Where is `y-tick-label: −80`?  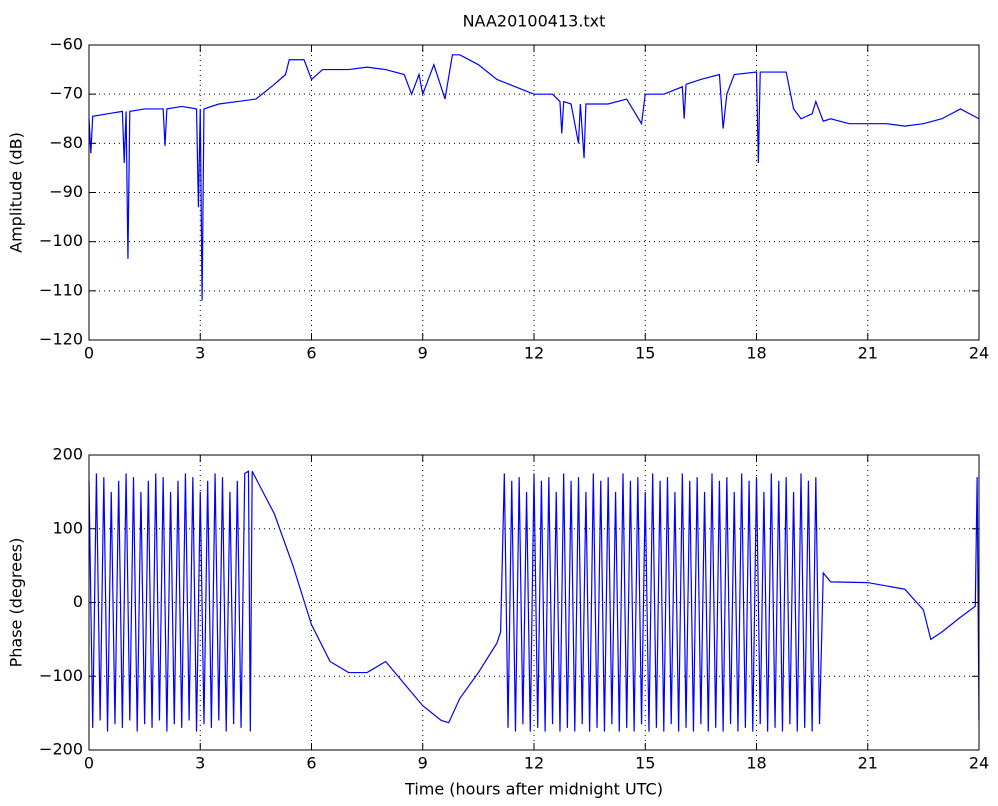
y-tick-label: −80 is located at coordinates (66, 142).